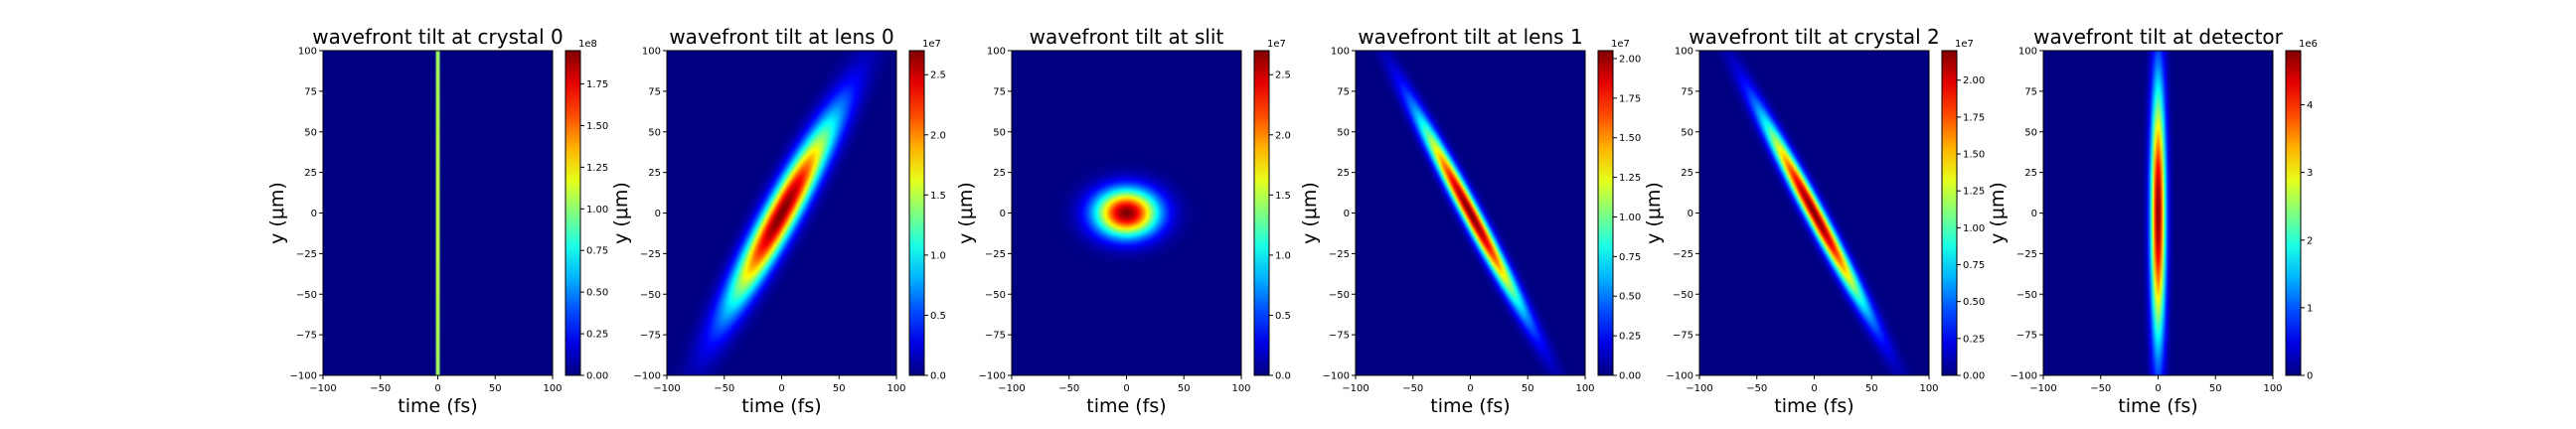 This screenshot has height=429, width=2576. Describe the element at coordinates (597, 376) in the screenshot. I see `colorbar-tick-label: 0.00` at that location.